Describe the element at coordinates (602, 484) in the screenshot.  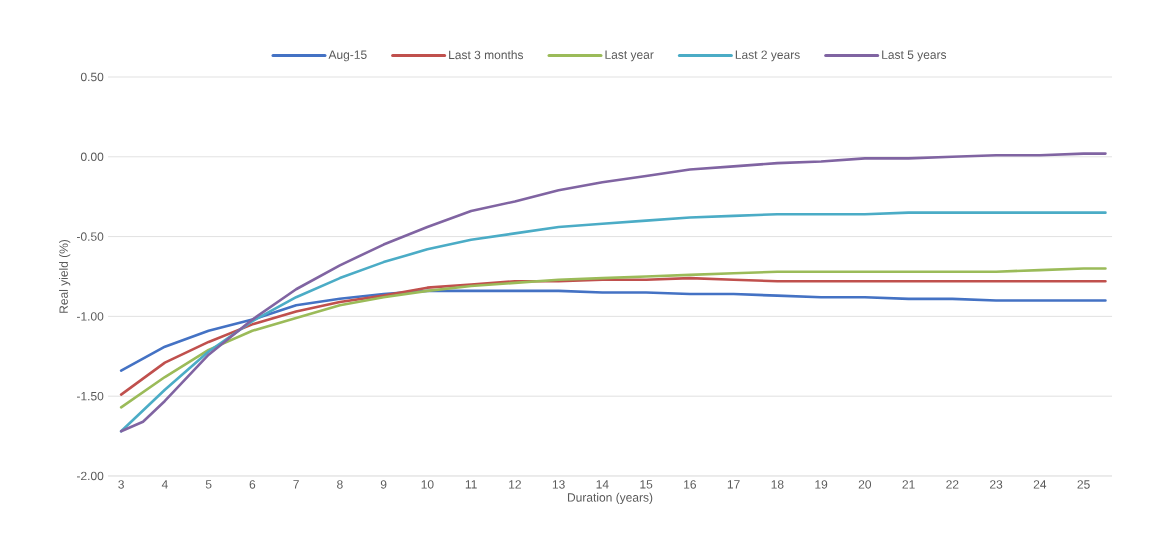
I see `x-tick-label: 14` at that location.